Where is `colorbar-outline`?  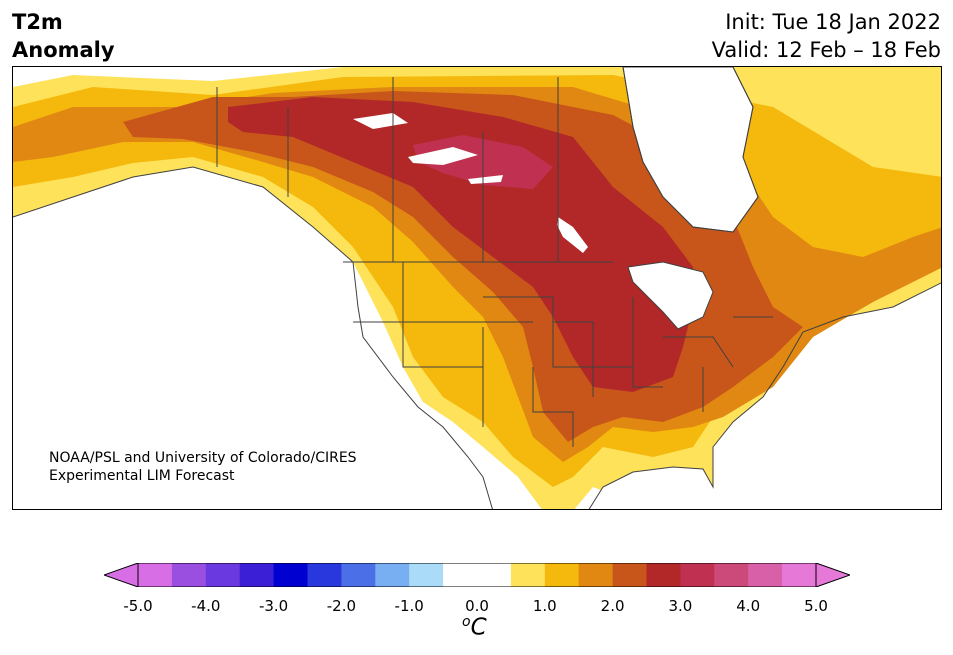 colorbar-outline is located at coordinates (477, 575).